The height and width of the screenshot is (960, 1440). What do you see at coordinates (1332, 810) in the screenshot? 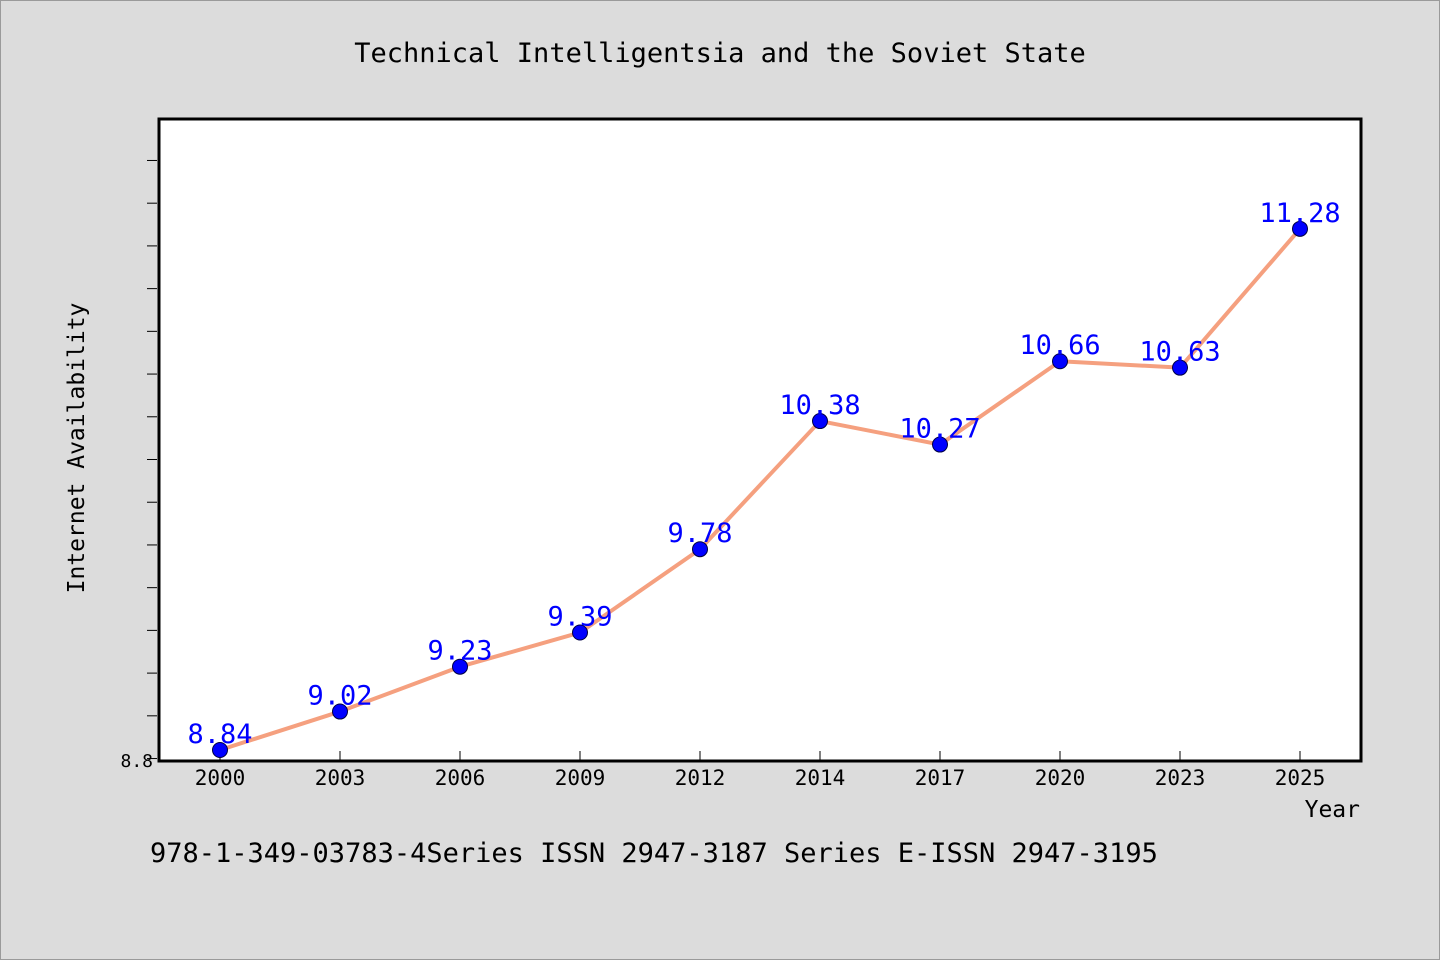
I see `x-axis-label: Year` at bounding box center [1332, 810].